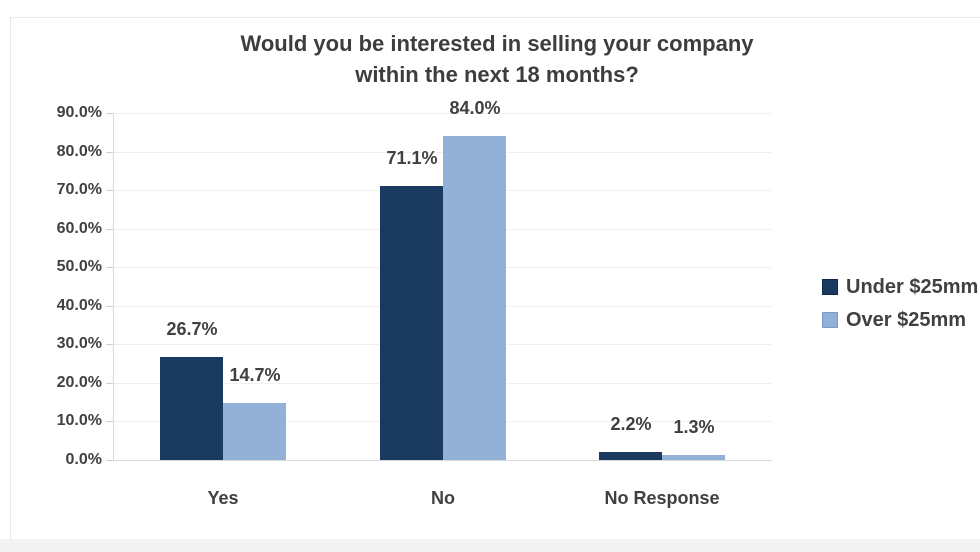 This screenshot has height=552, width=980. What do you see at coordinates (223, 498) in the screenshot?
I see `x-axis-label: Yes` at bounding box center [223, 498].